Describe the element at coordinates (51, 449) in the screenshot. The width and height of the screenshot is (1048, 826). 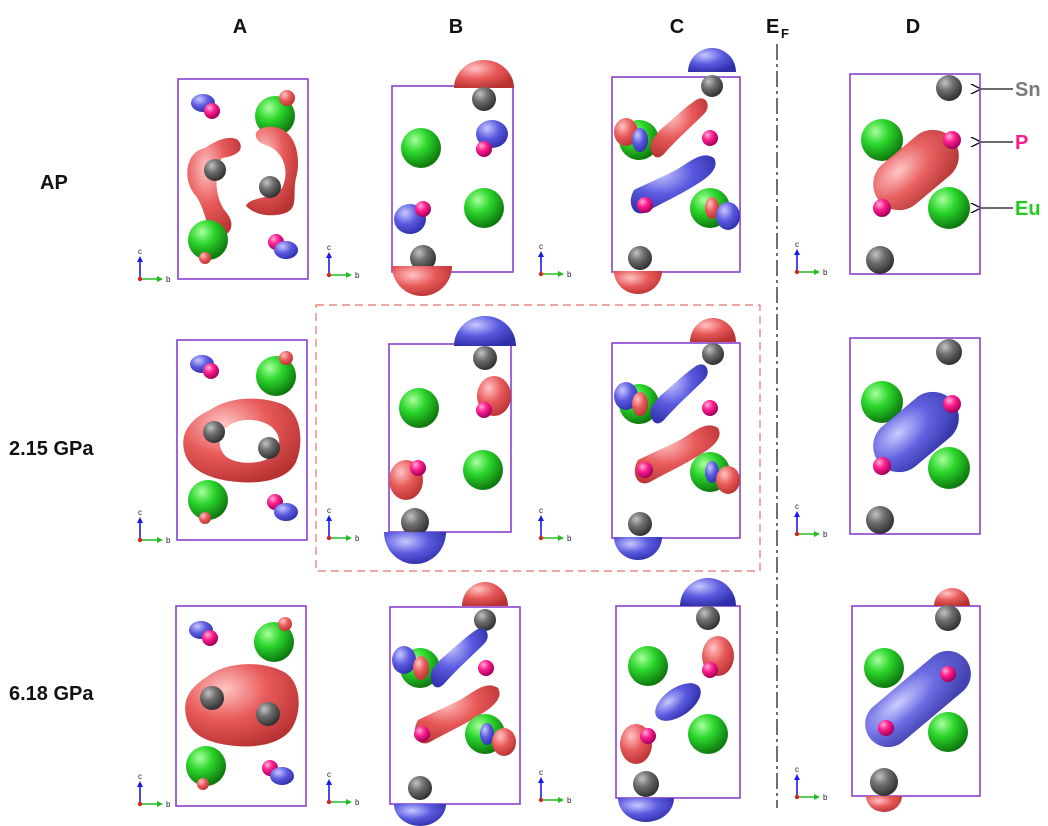
I see `row-label-2-15-gpa: 2.15 GPa` at that location.